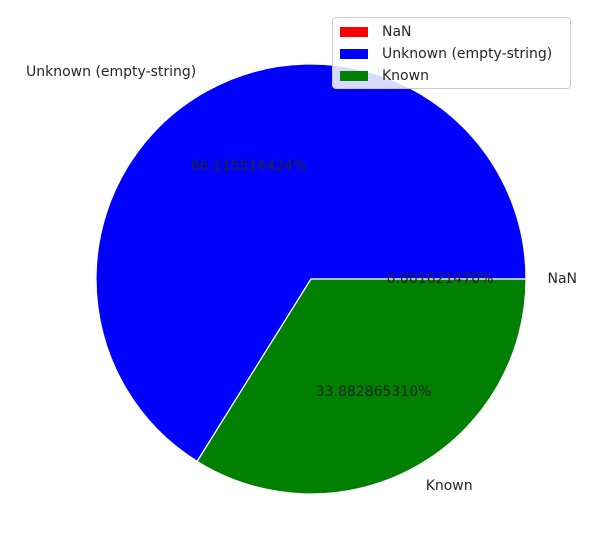 The width and height of the screenshot is (590, 559). Describe the element at coordinates (451, 76) in the screenshot. I see `legend-item-known: Known` at that location.